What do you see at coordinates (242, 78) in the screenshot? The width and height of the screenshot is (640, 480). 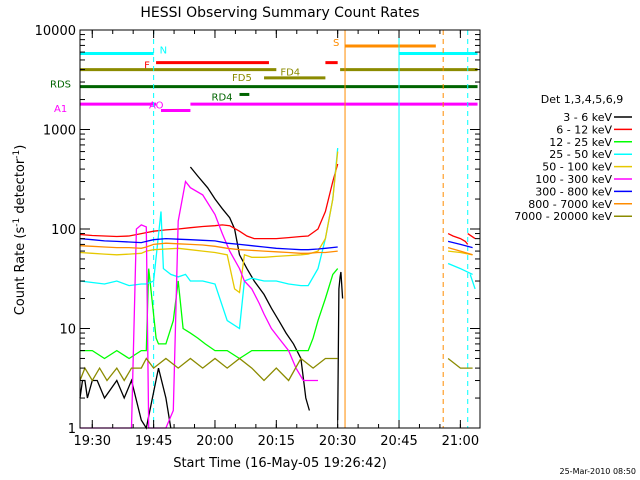 I see `flag-label-fd5: FD5` at bounding box center [242, 78].